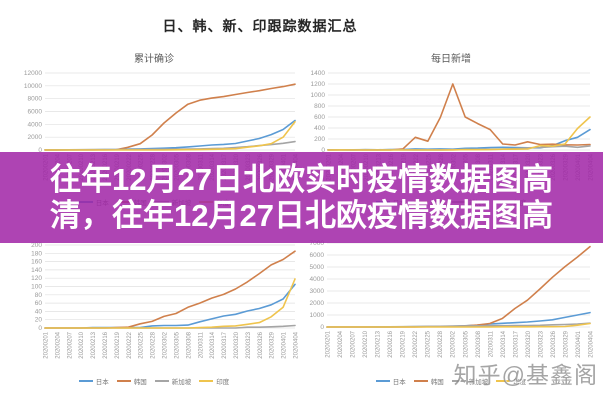 The width and height of the screenshot is (603, 400). Describe the element at coordinates (172, 381) in the screenshot. I see `legend-item: 新加坡` at that location.